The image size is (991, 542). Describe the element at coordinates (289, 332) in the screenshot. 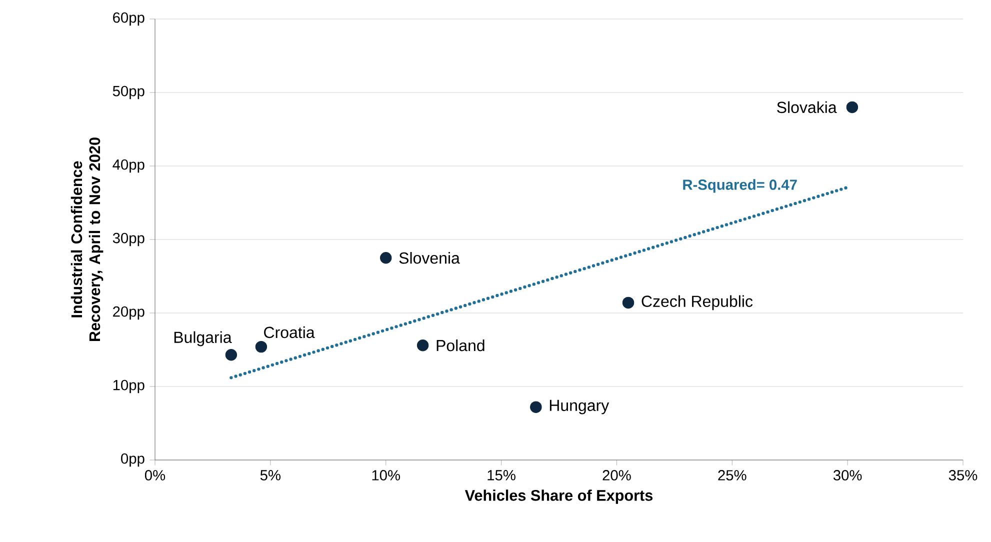

I see `series-label: Croatia` at that location.